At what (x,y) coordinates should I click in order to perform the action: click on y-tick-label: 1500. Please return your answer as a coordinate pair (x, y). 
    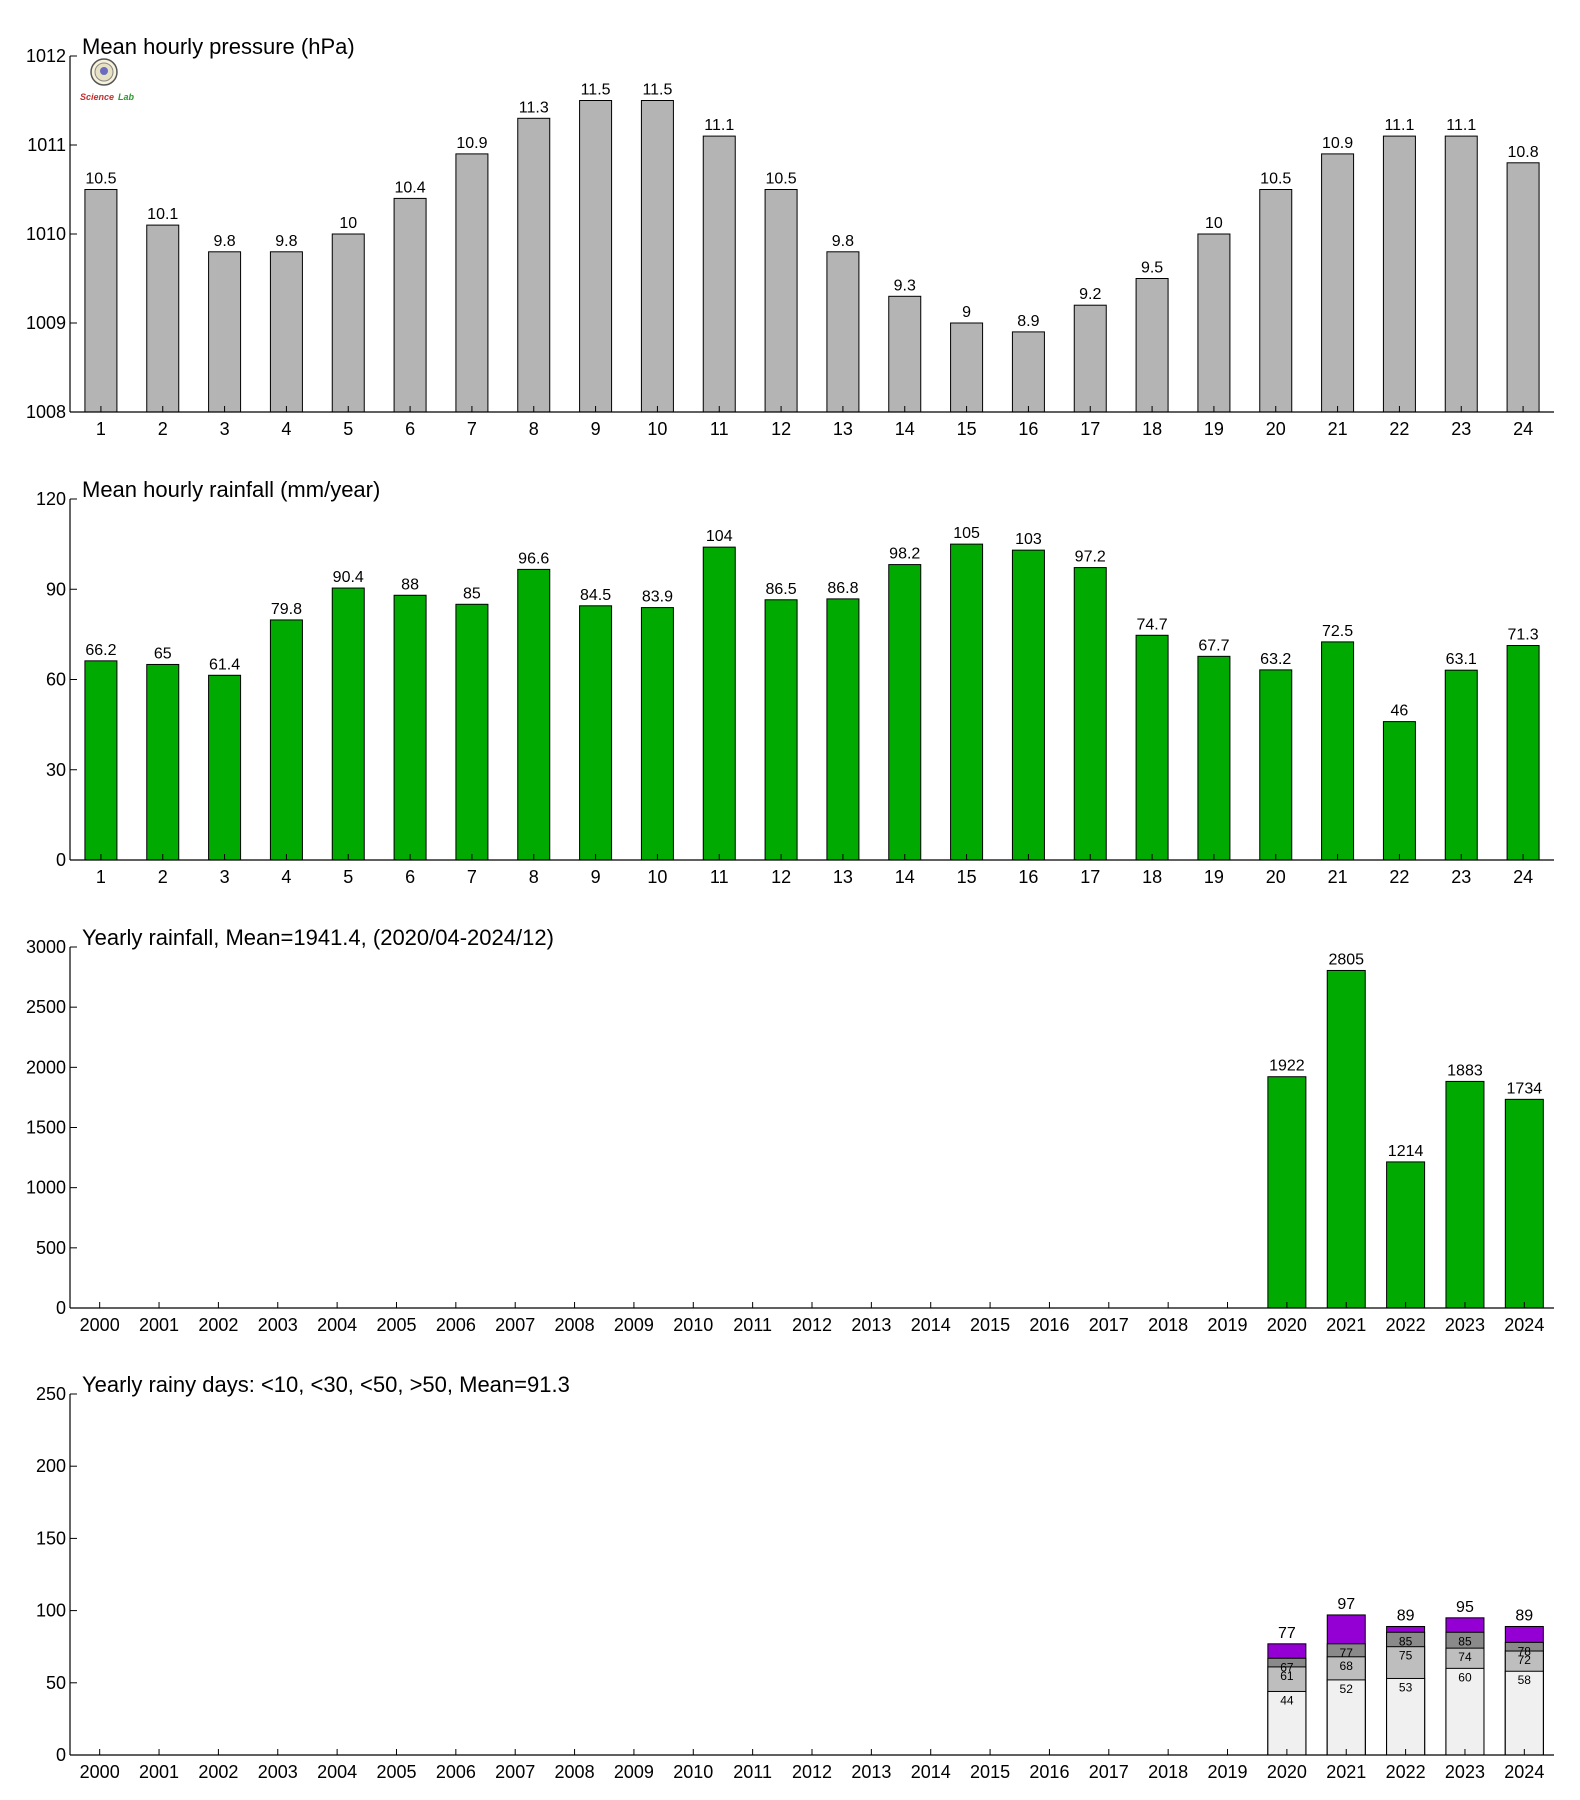
    Looking at the image, I should click on (46, 1128).